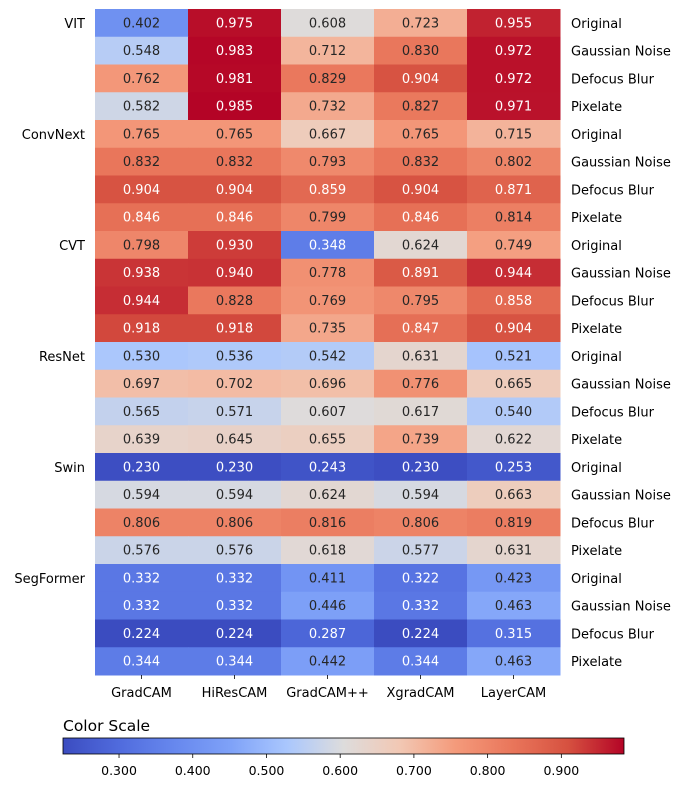  I want to click on cell-value-label: 0.446, so click(327, 606).